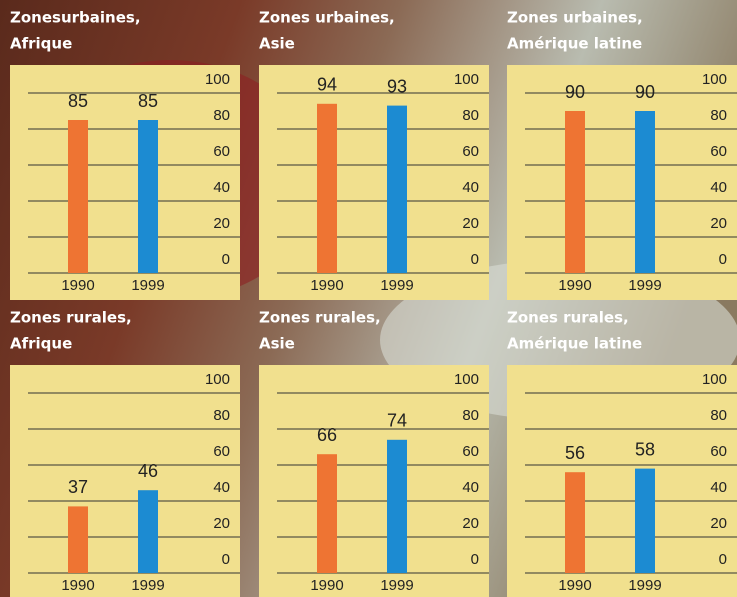  I want to click on chart-title: Zonesurbaines,, so click(75, 18).